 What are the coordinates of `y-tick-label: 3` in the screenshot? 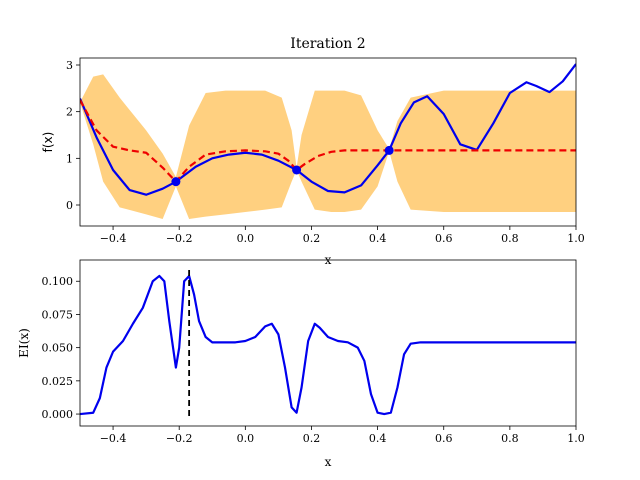 It's located at (69, 65).